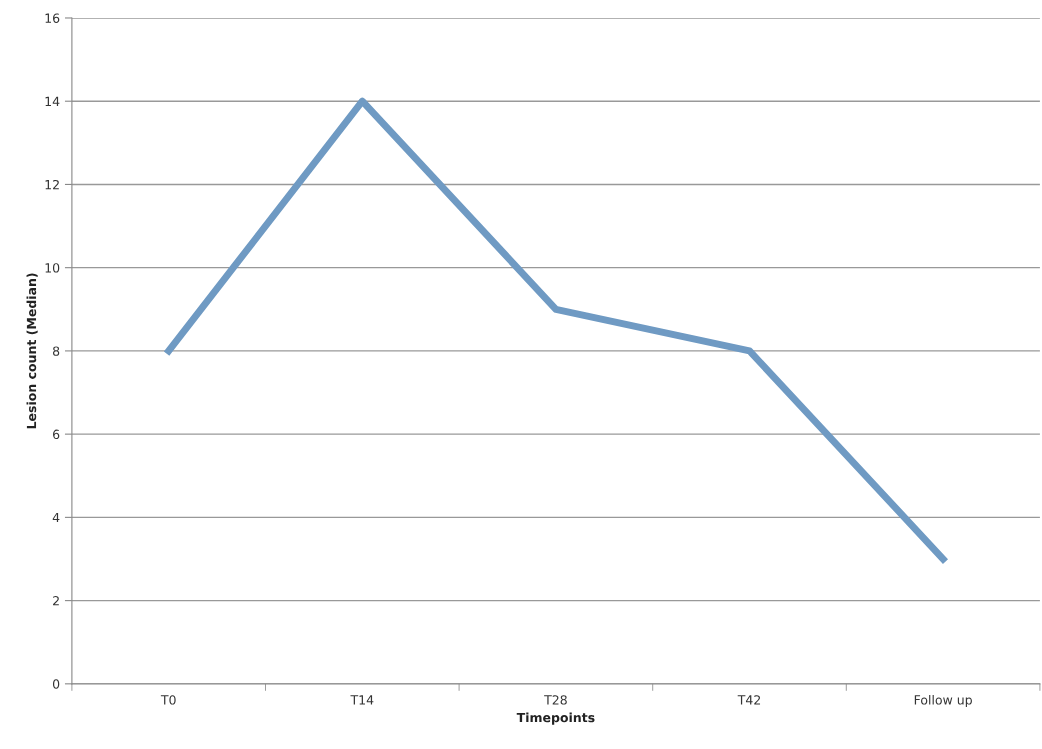 The height and width of the screenshot is (749, 1042). Describe the element at coordinates (52, 101) in the screenshot. I see `y-tick-label: 14` at that location.